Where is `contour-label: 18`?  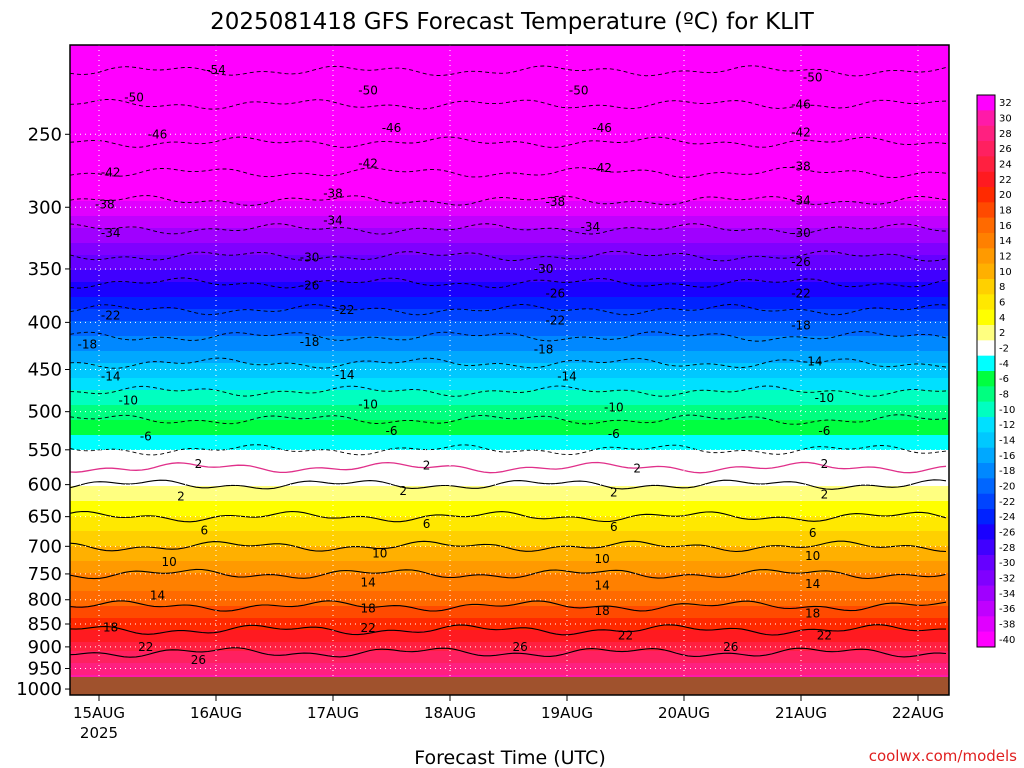 contour-label: 18 is located at coordinates (110, 627).